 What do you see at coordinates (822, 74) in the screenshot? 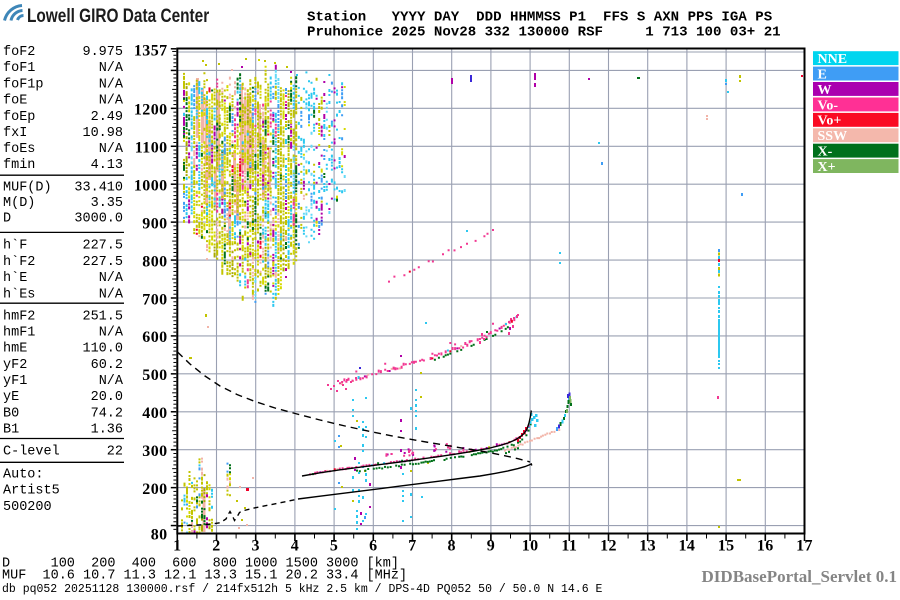
I see `svg-text: E` at bounding box center [822, 74].